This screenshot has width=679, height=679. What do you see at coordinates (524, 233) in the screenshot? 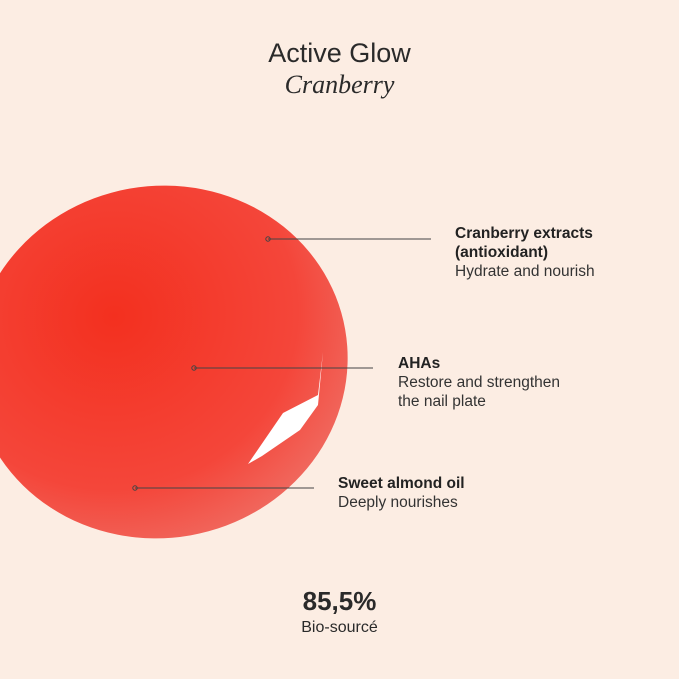
I see `ingredient-name: Cranberry extracts` at bounding box center [524, 233].